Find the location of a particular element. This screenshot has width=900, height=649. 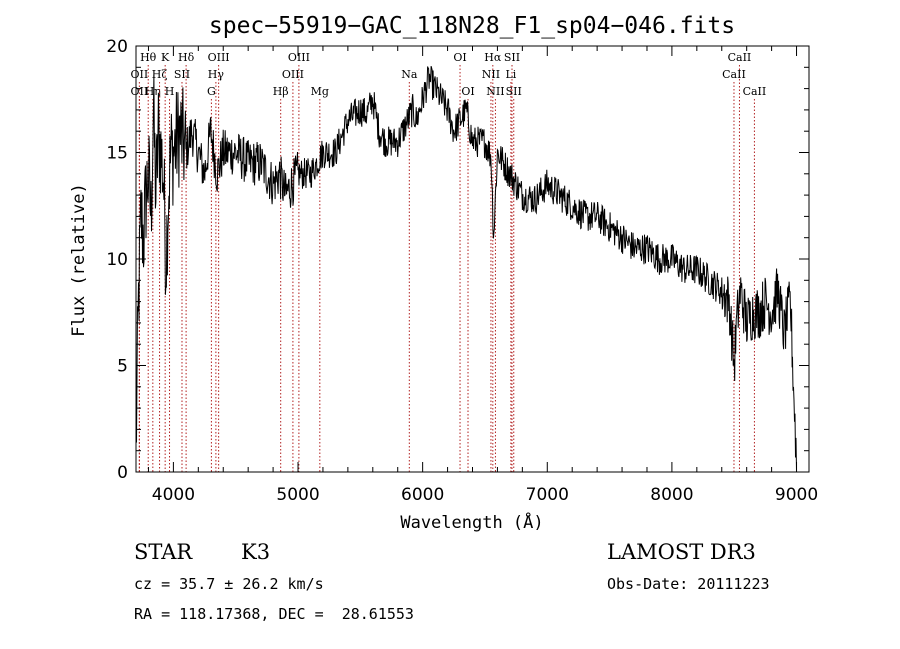

chart-title: spec−55919−GAC_118N28_F1_sp04−046.fits is located at coordinates (472, 26).